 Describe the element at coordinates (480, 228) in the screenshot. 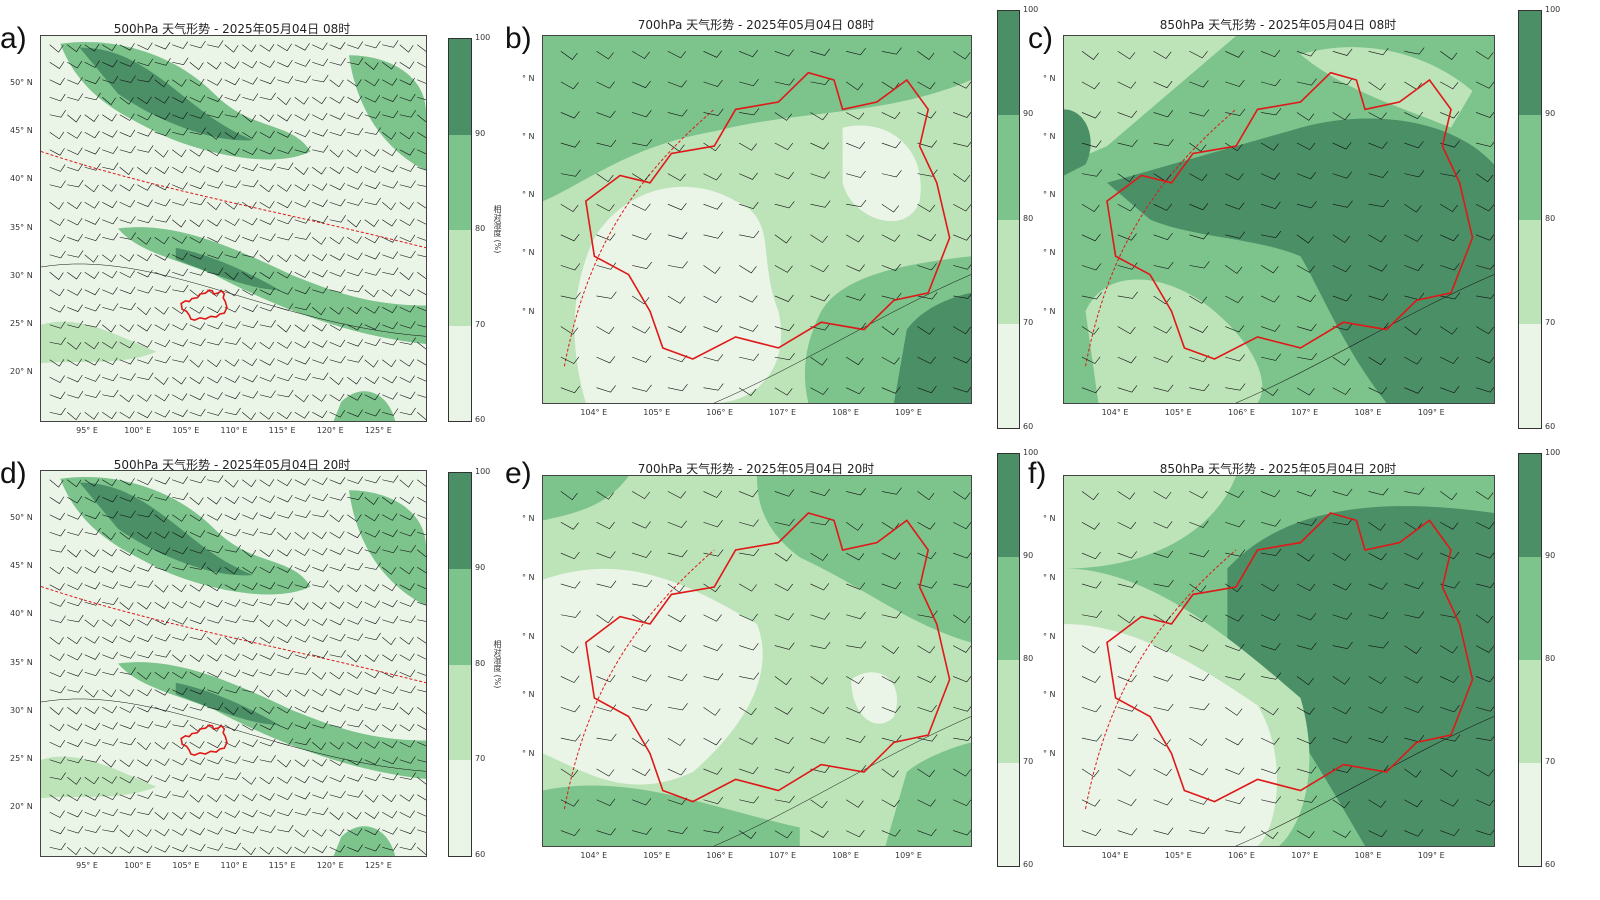

I see `colorbar-tick: 80` at that location.